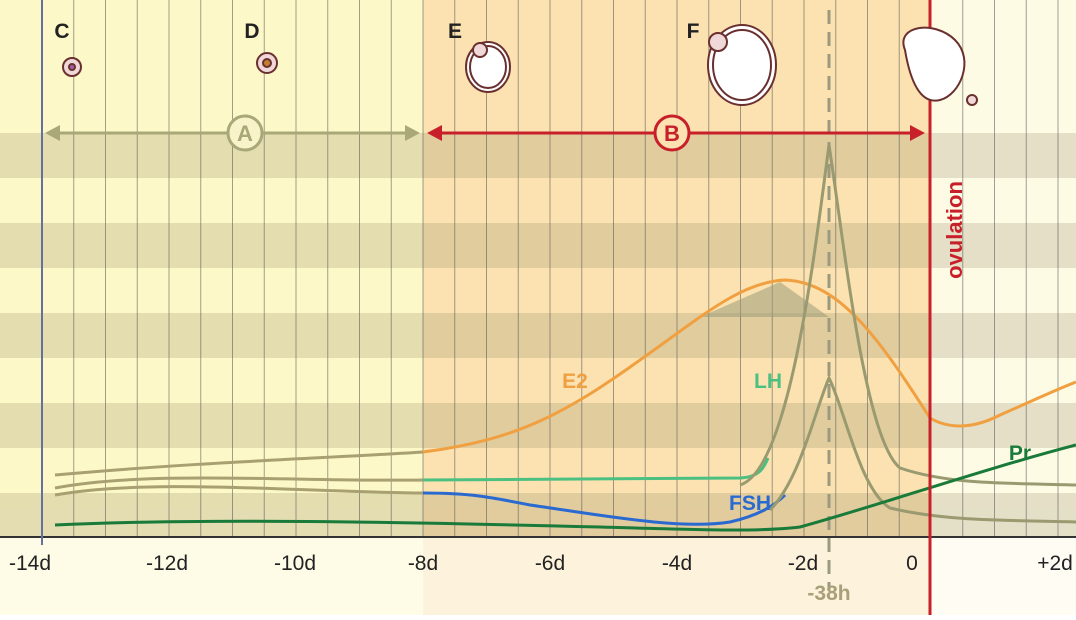  Describe the element at coordinates (239, 491) in the screenshot. I see `fsh-early` at that location.